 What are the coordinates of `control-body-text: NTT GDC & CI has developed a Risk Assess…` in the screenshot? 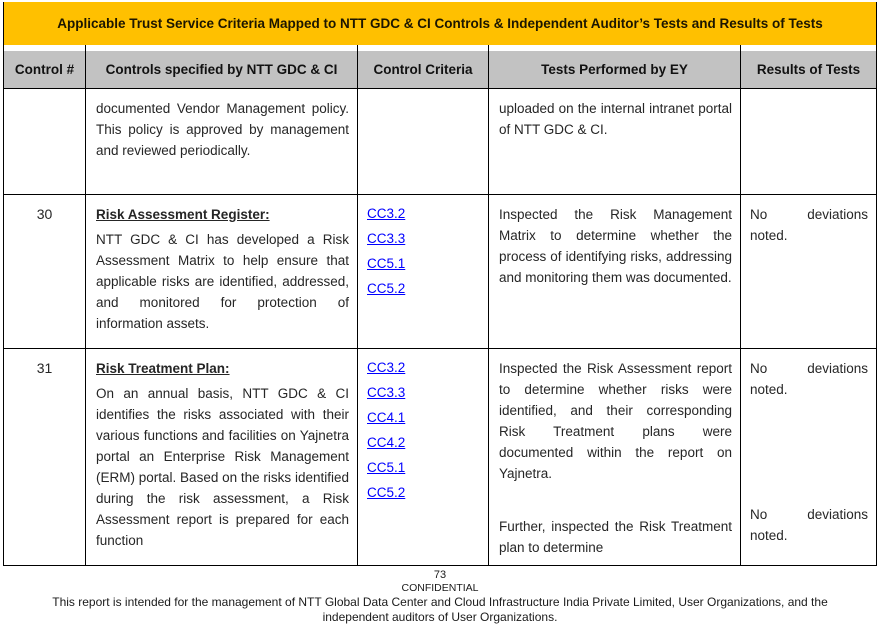 It's located at (222, 281).